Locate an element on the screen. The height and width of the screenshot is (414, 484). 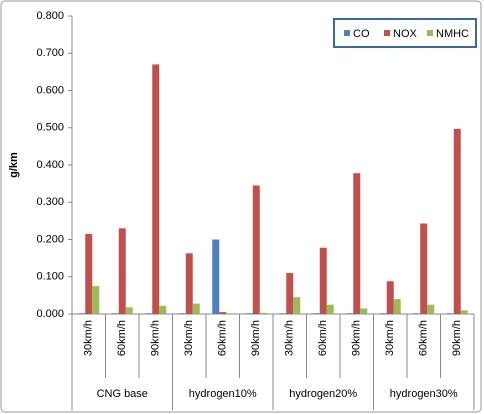
y-tick-label: 0.000 is located at coordinates (50, 314).